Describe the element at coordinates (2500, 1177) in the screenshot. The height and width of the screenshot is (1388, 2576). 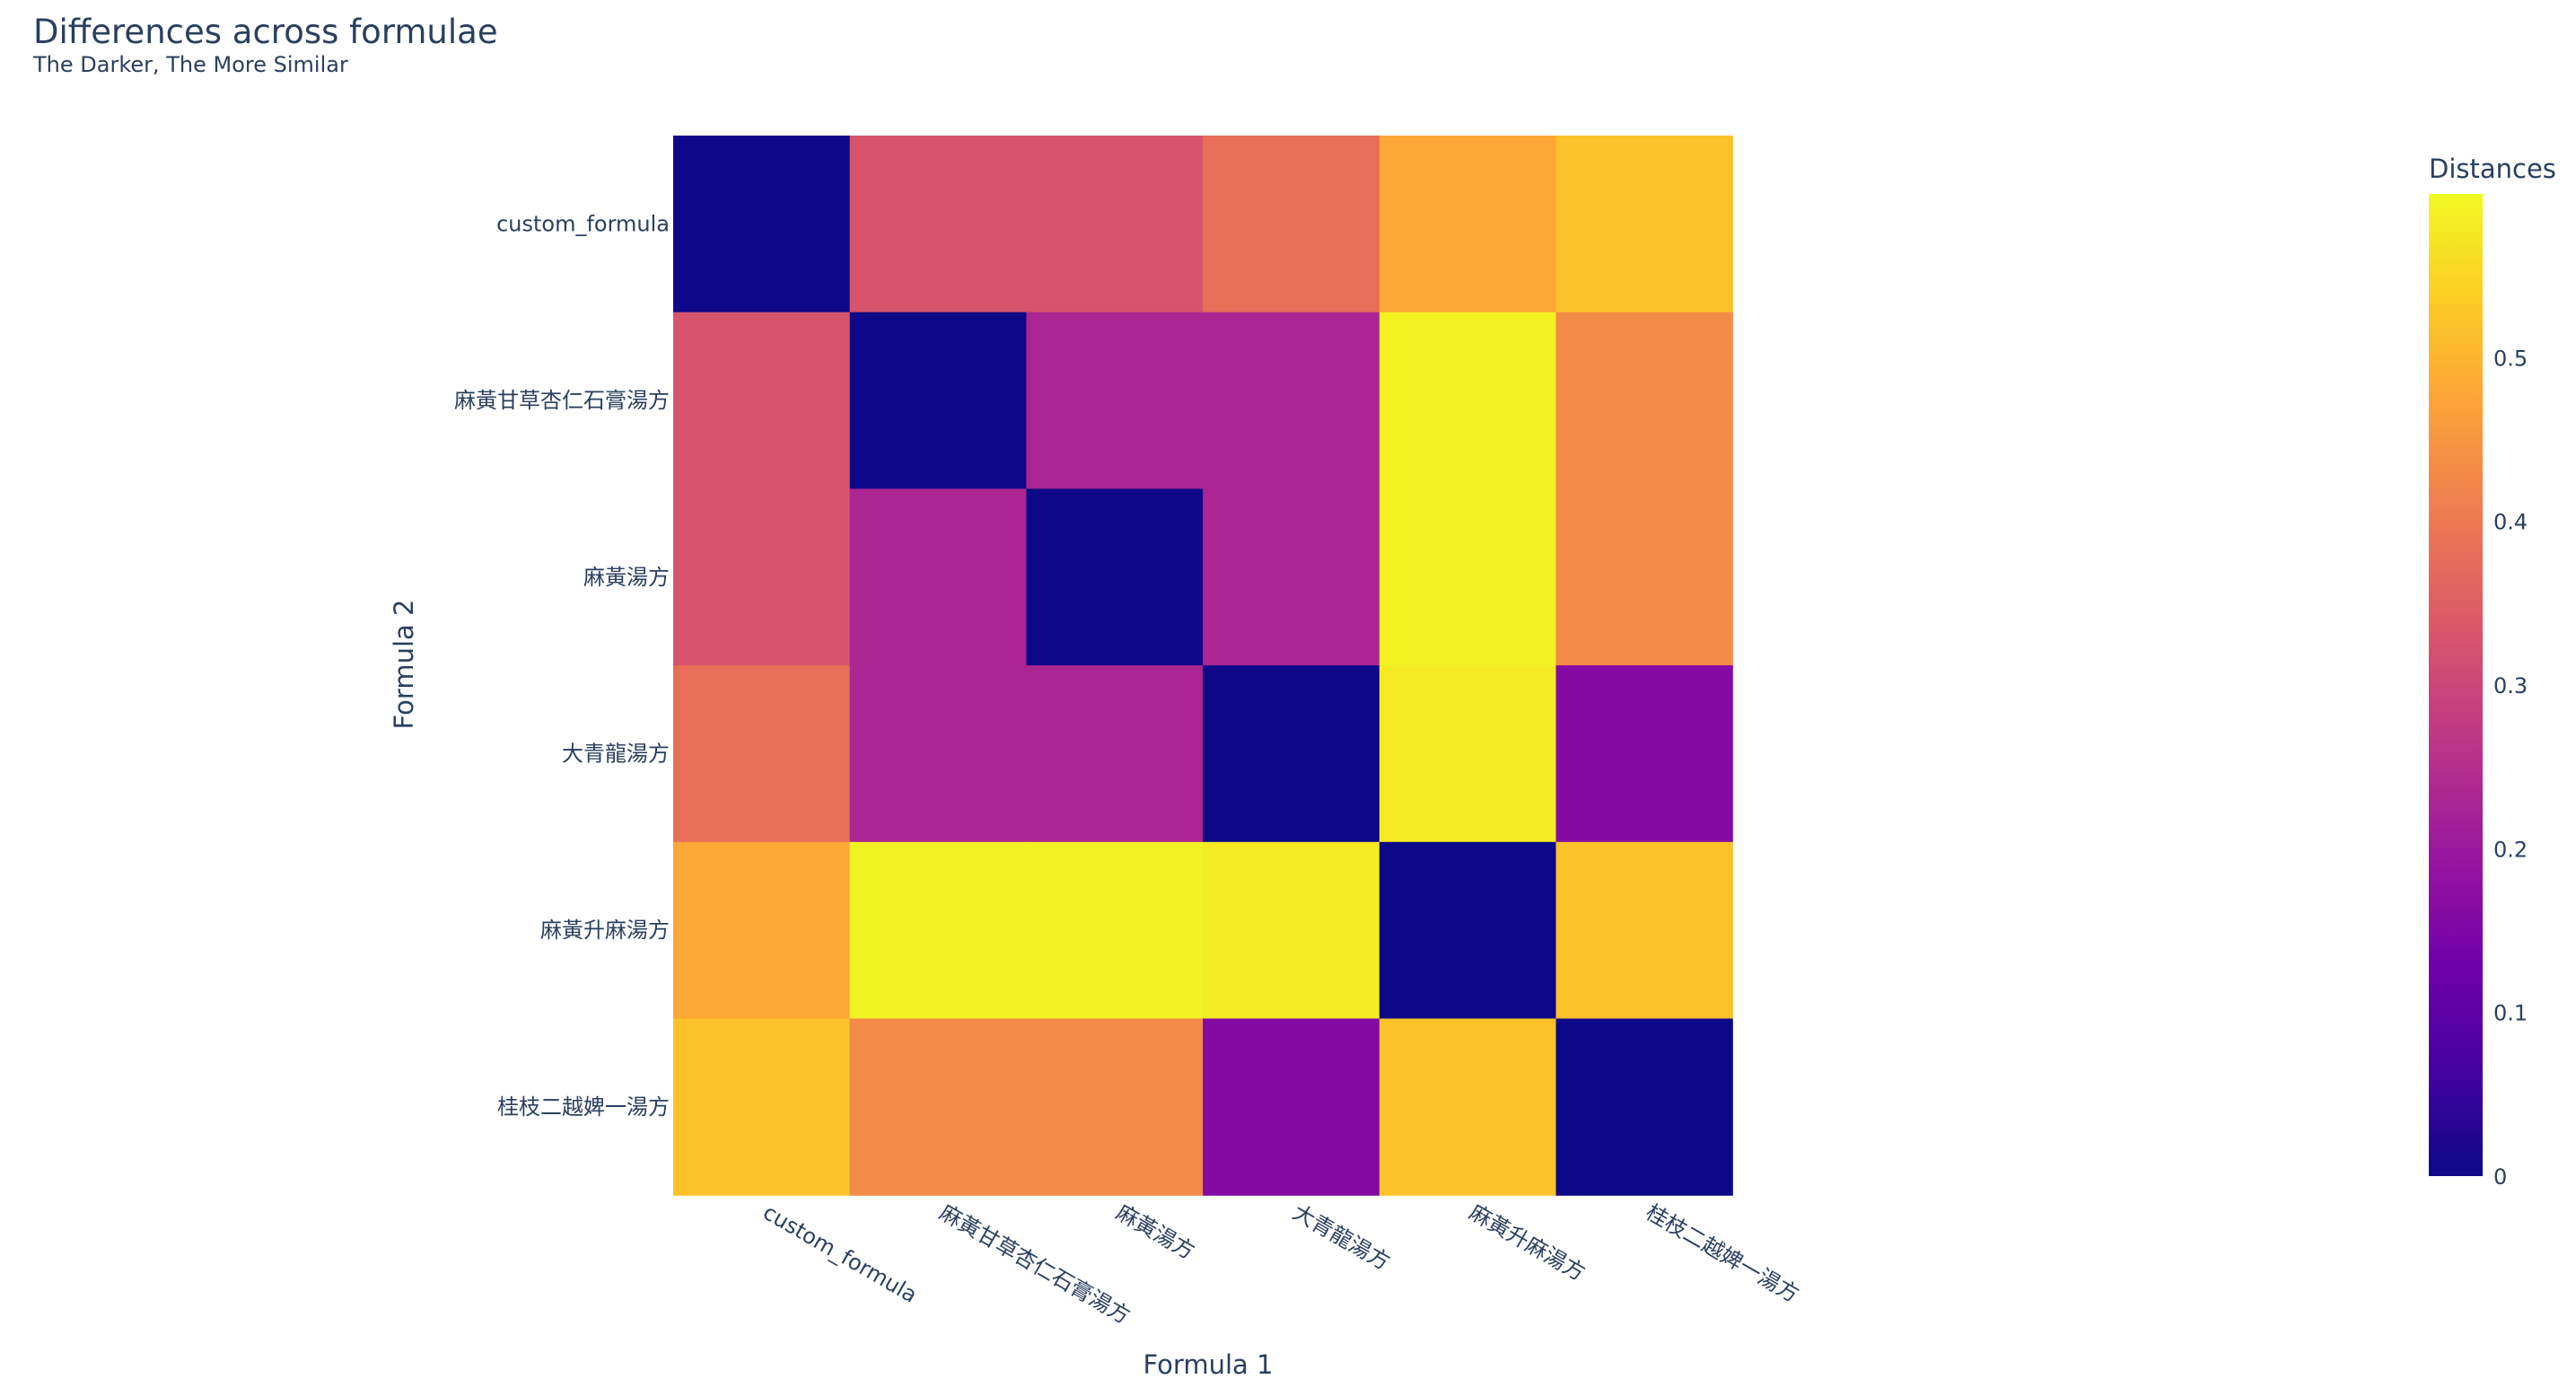
I see `colorbar-tick-label: 0` at that location.